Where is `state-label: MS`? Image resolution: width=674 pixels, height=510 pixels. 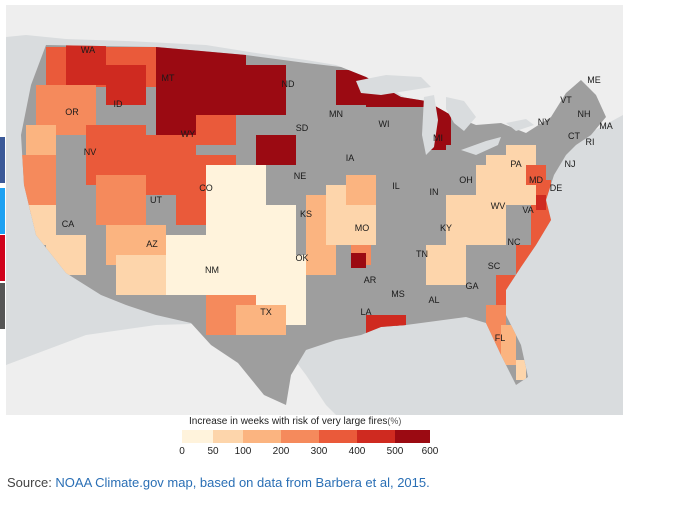
state-label: MS is located at coordinates (398, 294).